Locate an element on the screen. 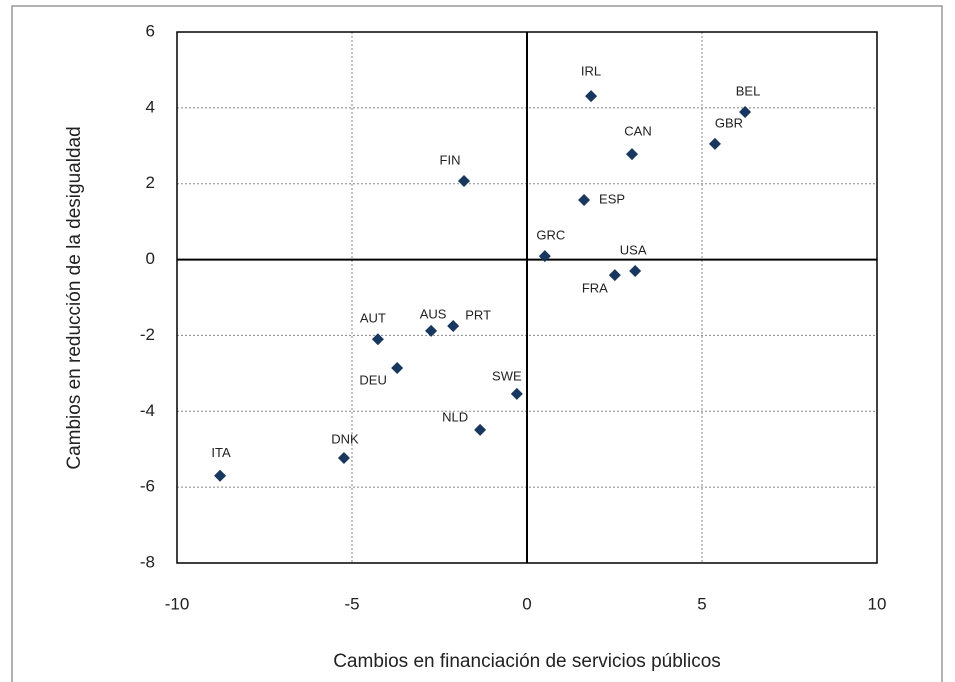  point-label: PRT is located at coordinates (478, 314).